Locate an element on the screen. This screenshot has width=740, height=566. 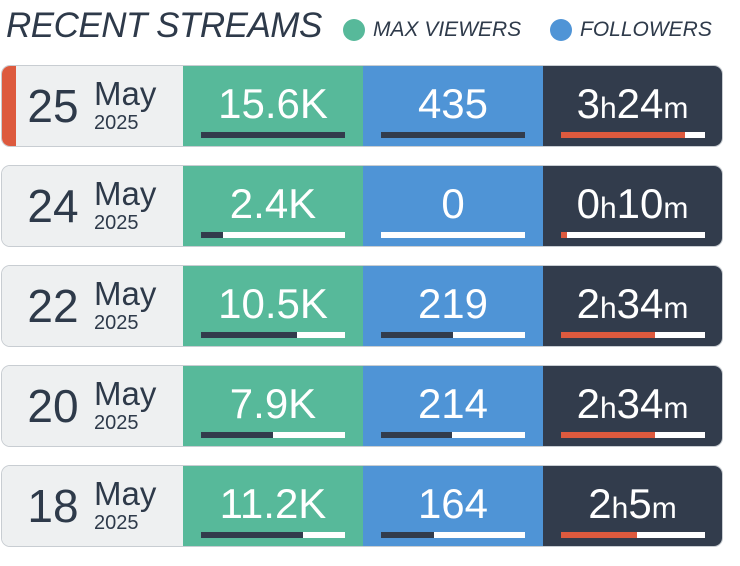
max-viewers-value: 15.6K is located at coordinates (273, 103).